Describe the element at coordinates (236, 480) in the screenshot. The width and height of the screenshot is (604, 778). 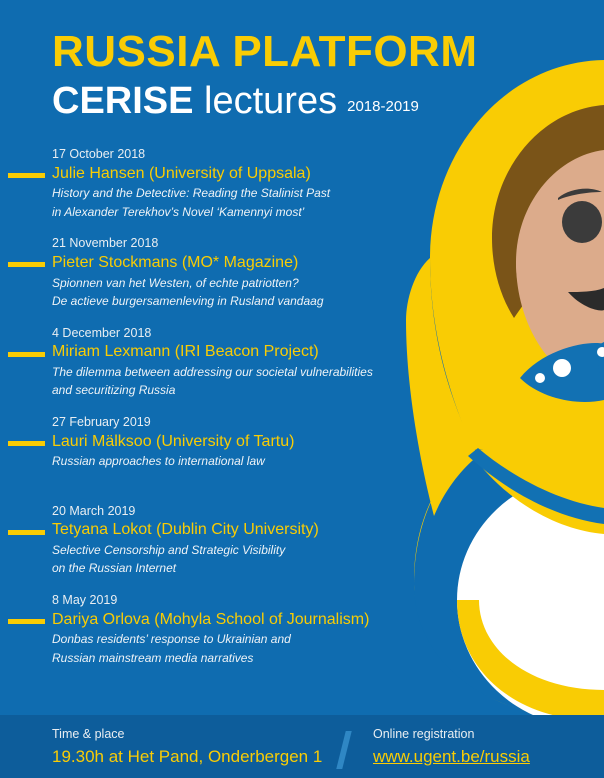
I see `lecture-topic-line2` at that location.